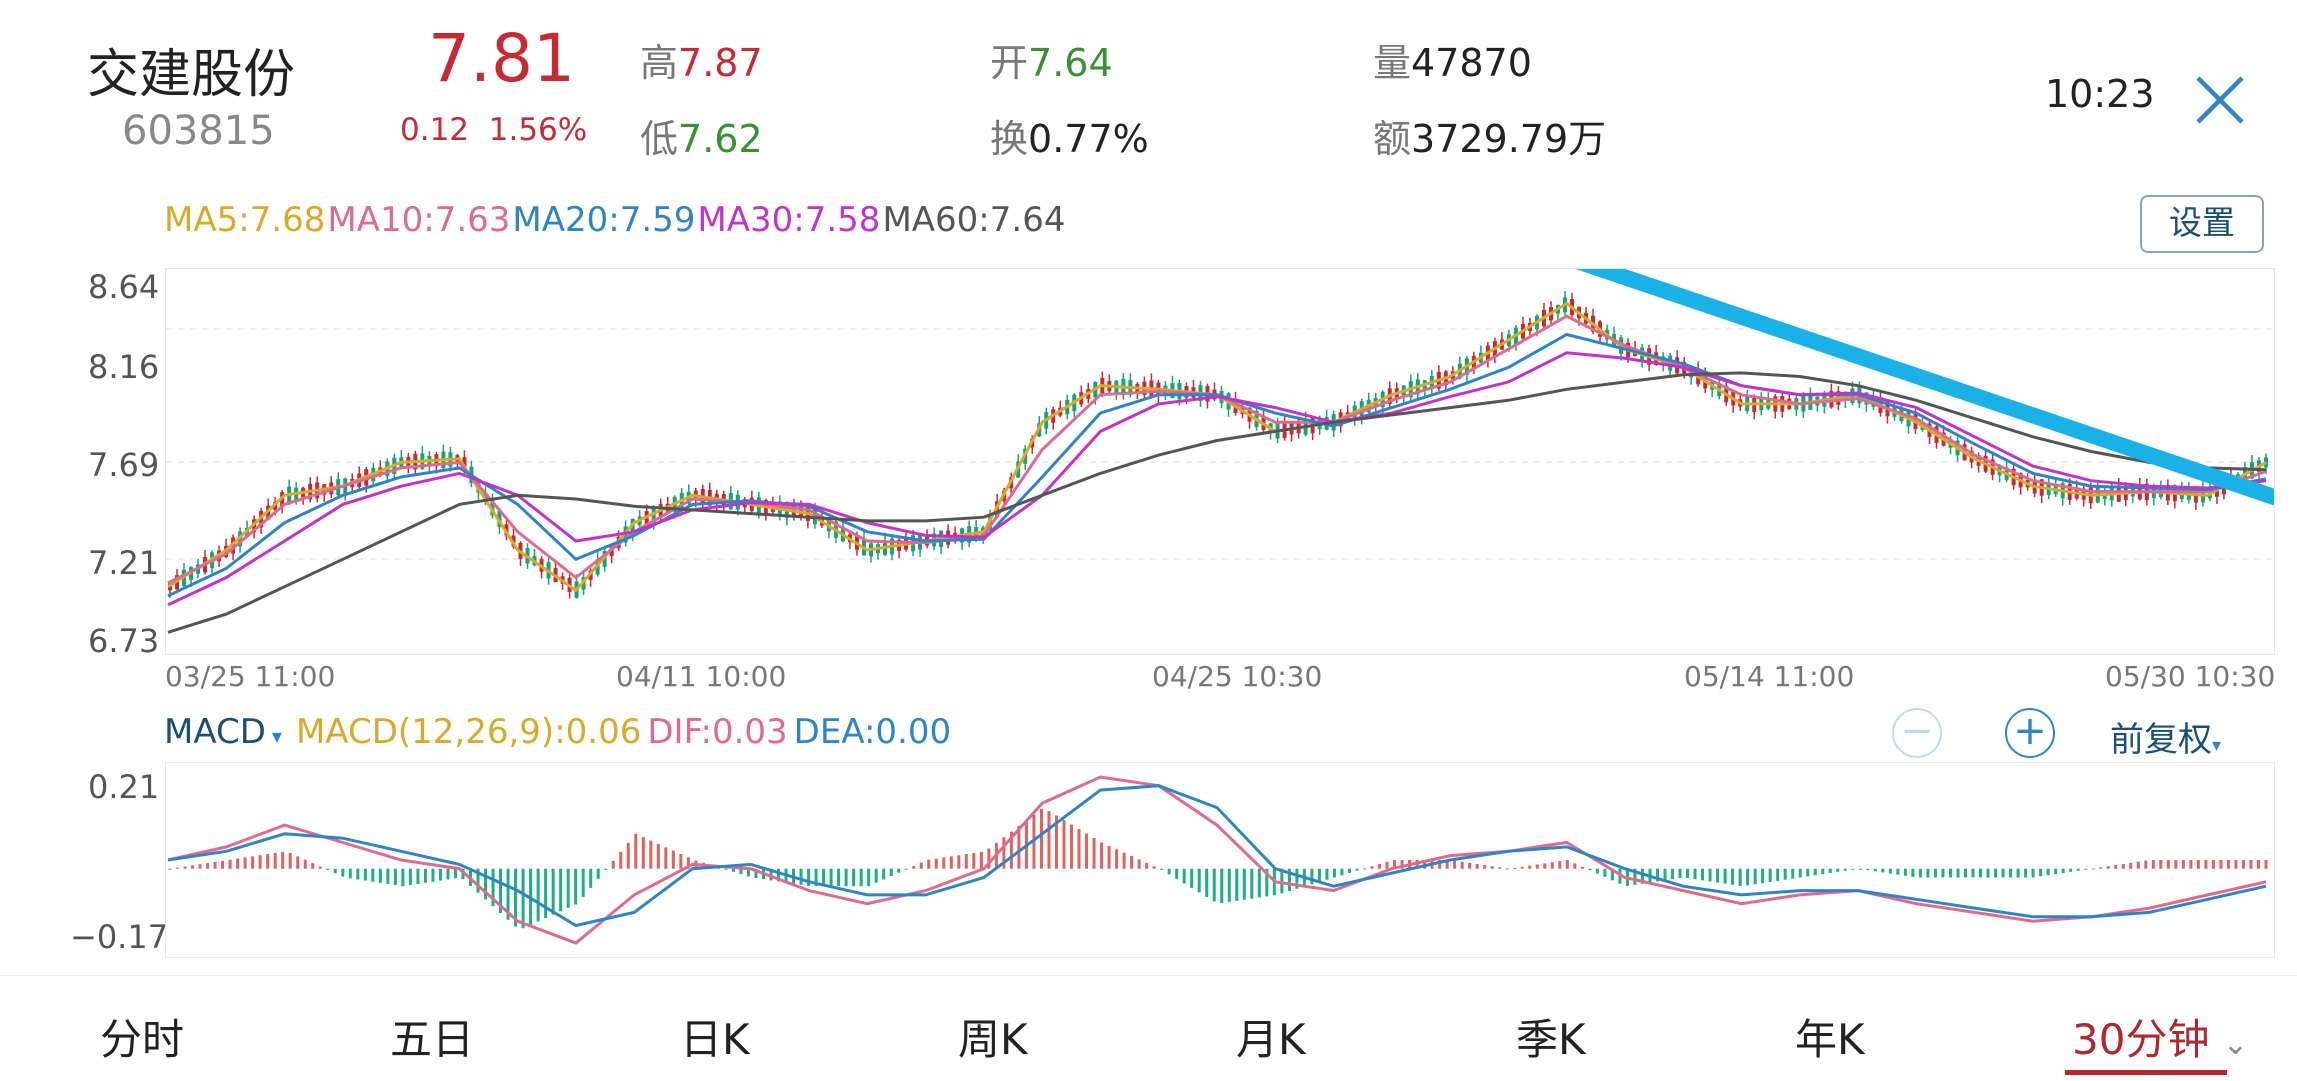 The width and height of the screenshot is (2297, 1081). Describe the element at coordinates (124, 465) in the screenshot. I see `y-tick: 7.69` at that location.